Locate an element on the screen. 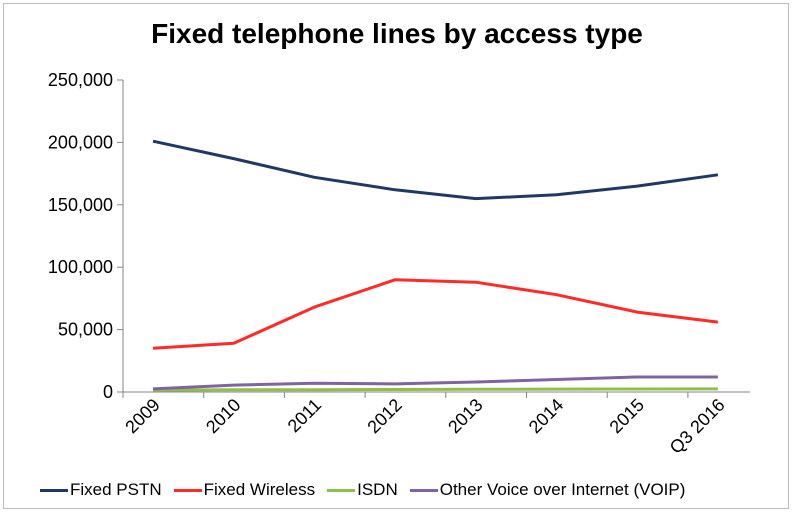 The width and height of the screenshot is (794, 514). legend-item: Fixed Wireless is located at coordinates (244, 490).